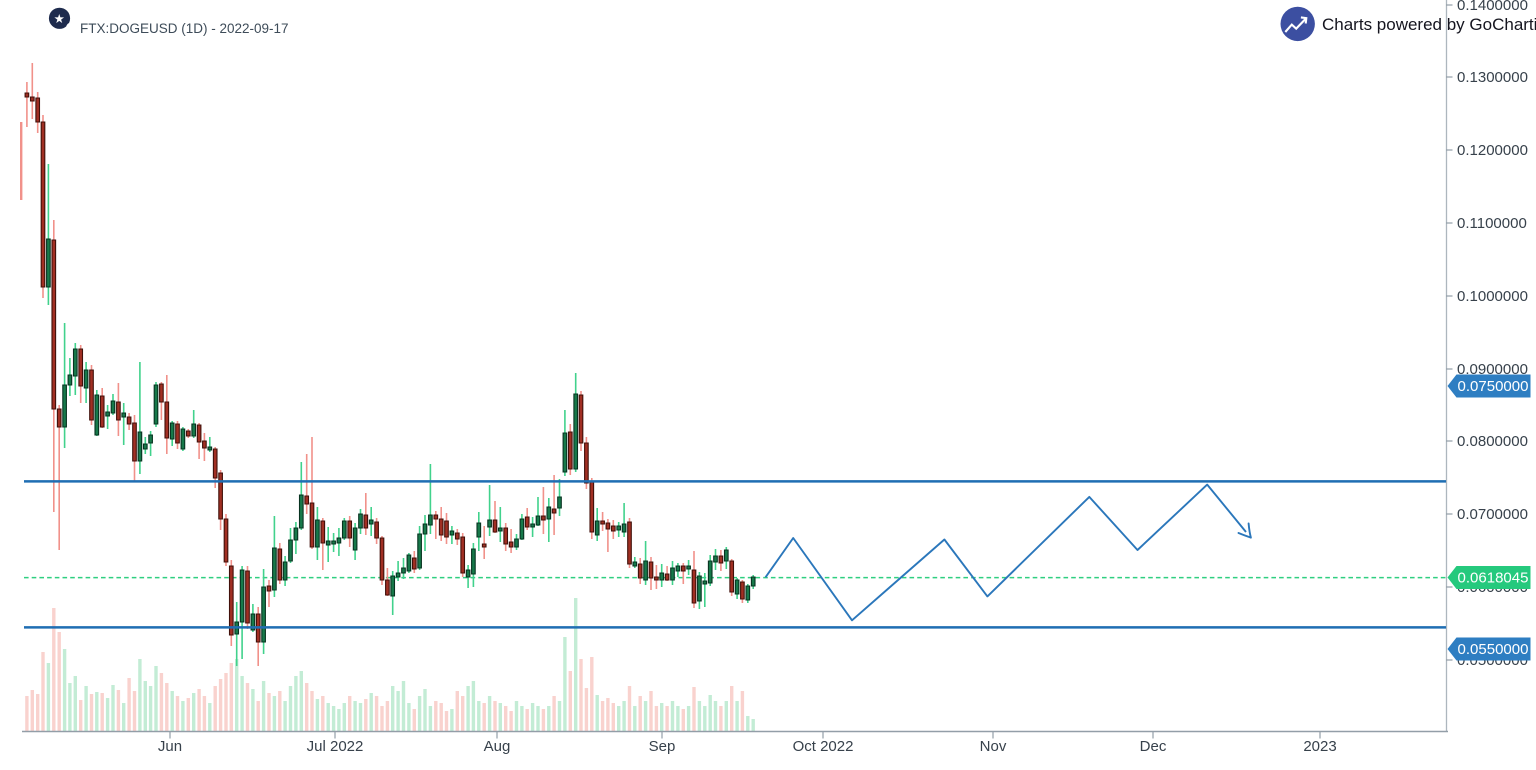 This screenshot has height=770, width=1536. Describe the element at coordinates (1429, 24) in the screenshot. I see `svg-text: Charts powered by GoCharting` at that location.